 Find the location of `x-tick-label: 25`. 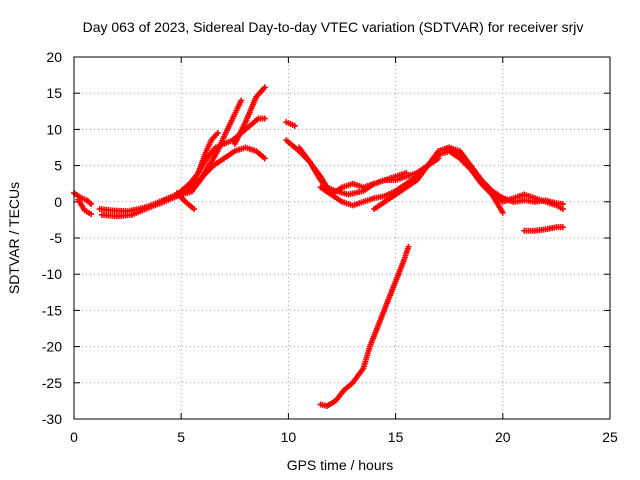

x-tick-label: 25 is located at coordinates (610, 437).